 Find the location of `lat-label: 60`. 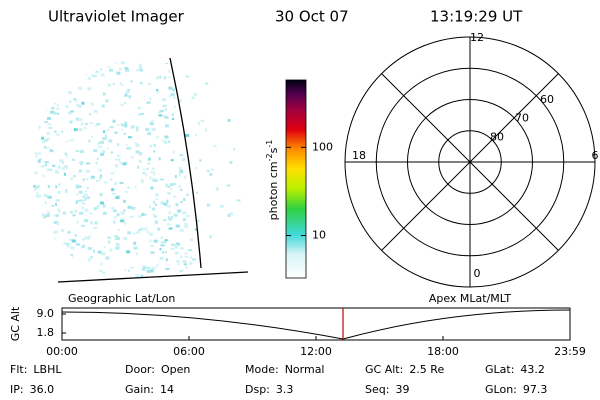

lat-label: 60 is located at coordinates (547, 99).